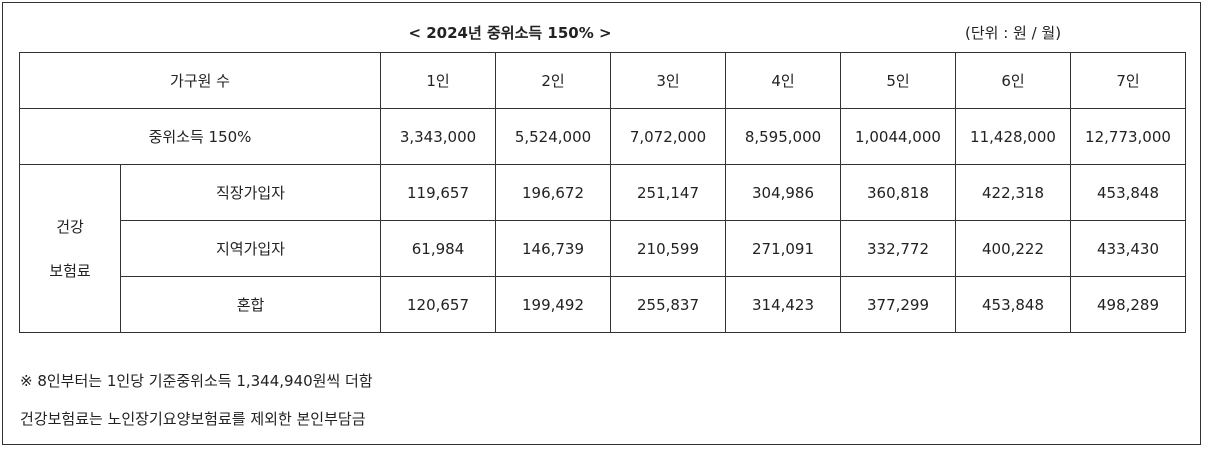 The width and height of the screenshot is (1205, 449). What do you see at coordinates (1013, 248) in the screenshot?
I see `table-cell: 400,222` at bounding box center [1013, 248].